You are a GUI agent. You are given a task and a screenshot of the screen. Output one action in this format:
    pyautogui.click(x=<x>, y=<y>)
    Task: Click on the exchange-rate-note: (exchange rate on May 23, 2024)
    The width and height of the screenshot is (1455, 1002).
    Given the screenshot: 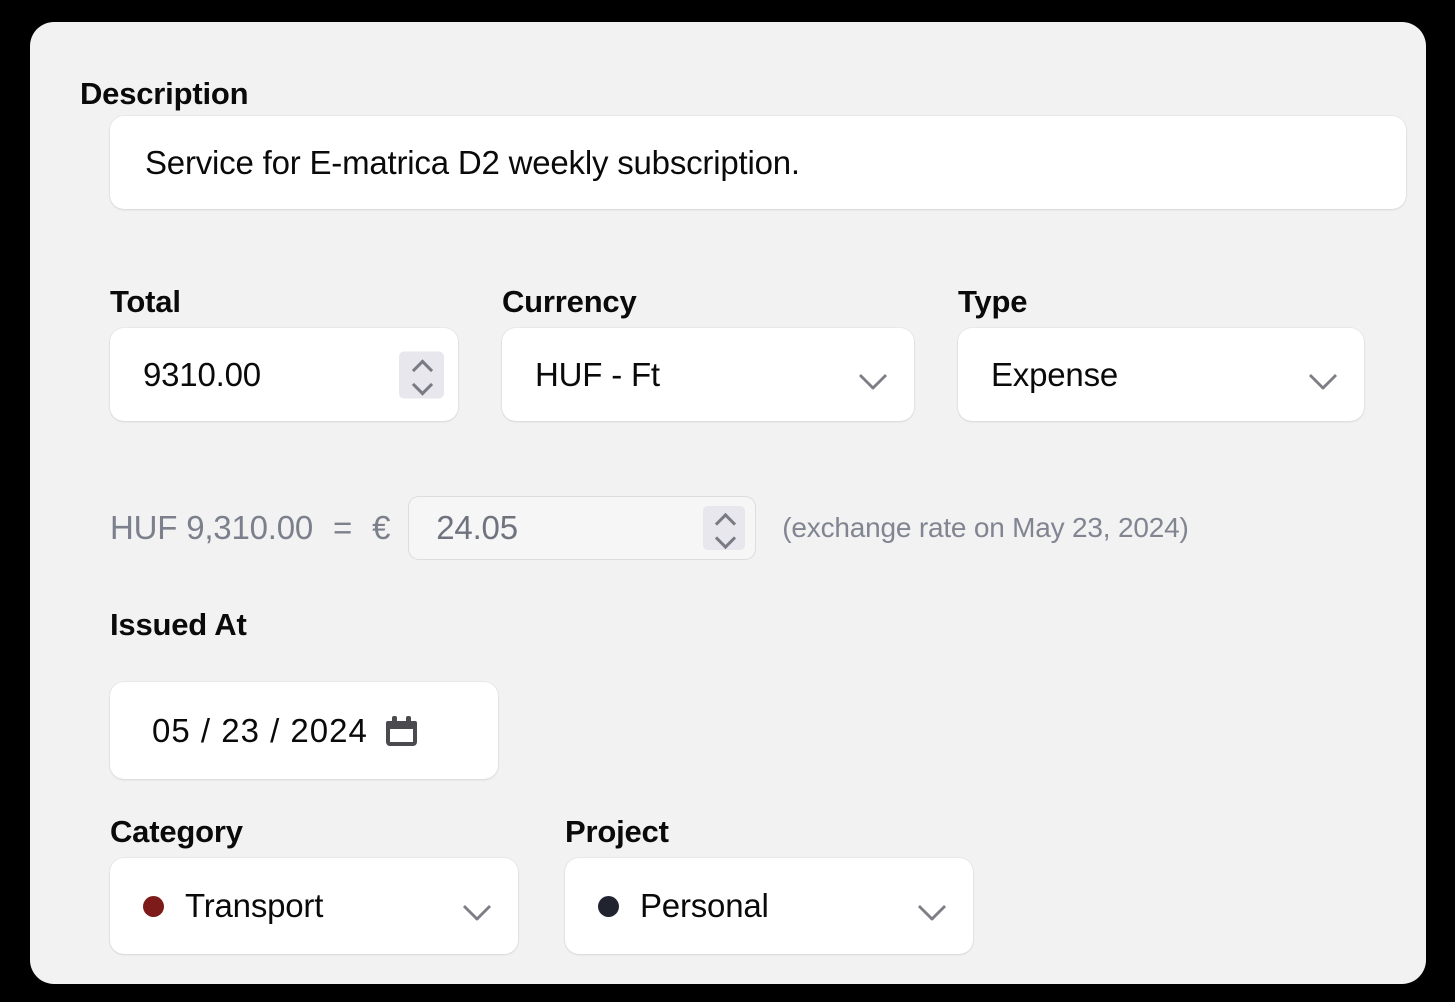 What is the action you would take?
    pyautogui.click(x=985, y=527)
    